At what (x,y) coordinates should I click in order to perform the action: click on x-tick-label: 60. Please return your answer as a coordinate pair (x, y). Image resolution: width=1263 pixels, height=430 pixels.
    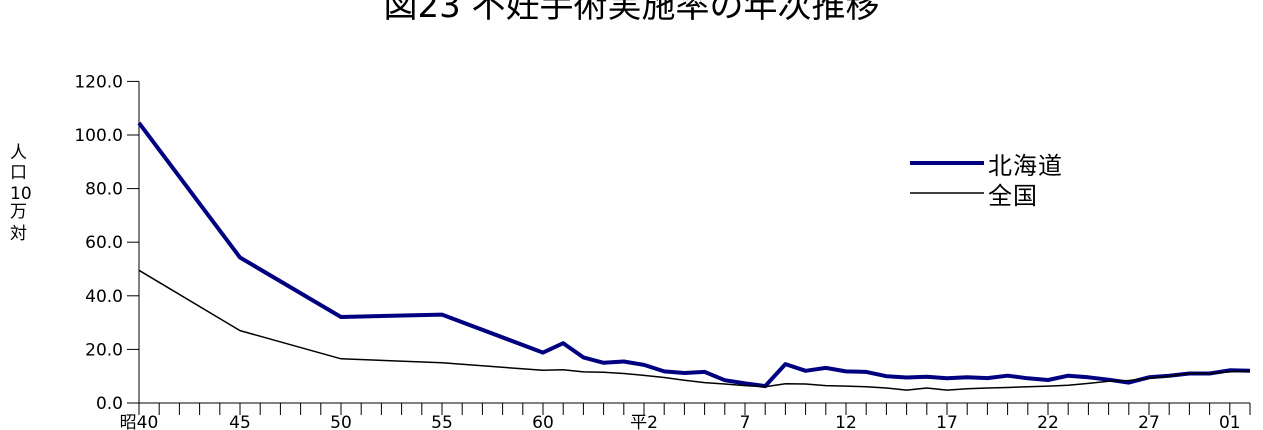
    Looking at the image, I should click on (543, 421).